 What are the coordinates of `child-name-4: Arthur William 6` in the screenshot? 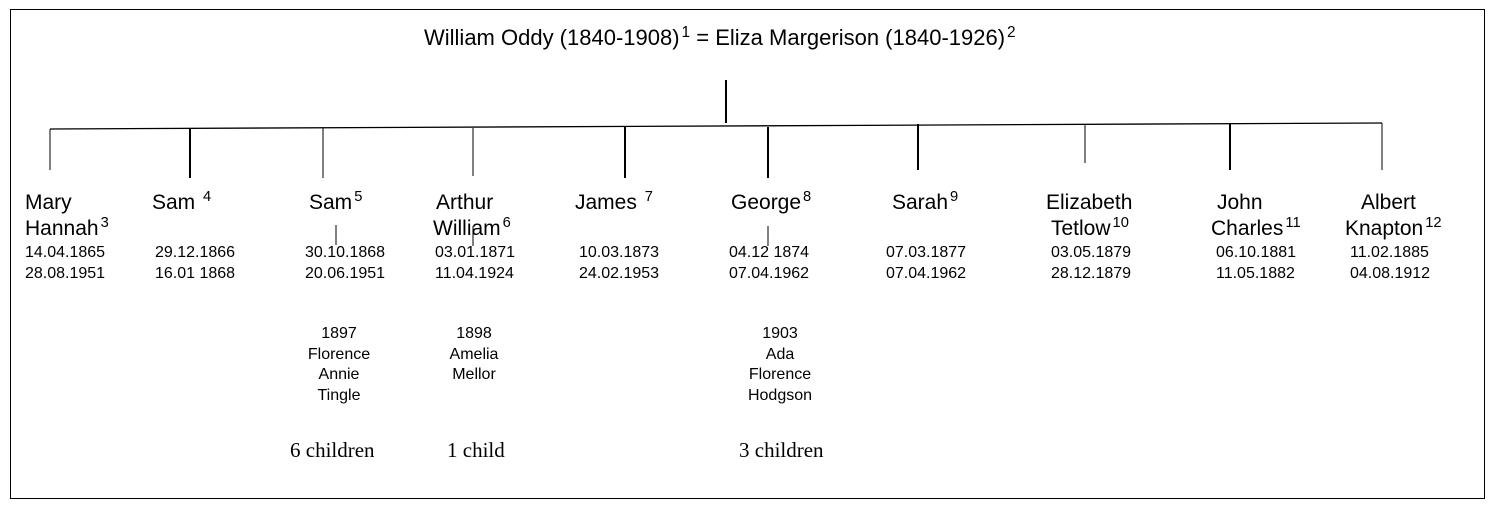 It's located at (472, 215).